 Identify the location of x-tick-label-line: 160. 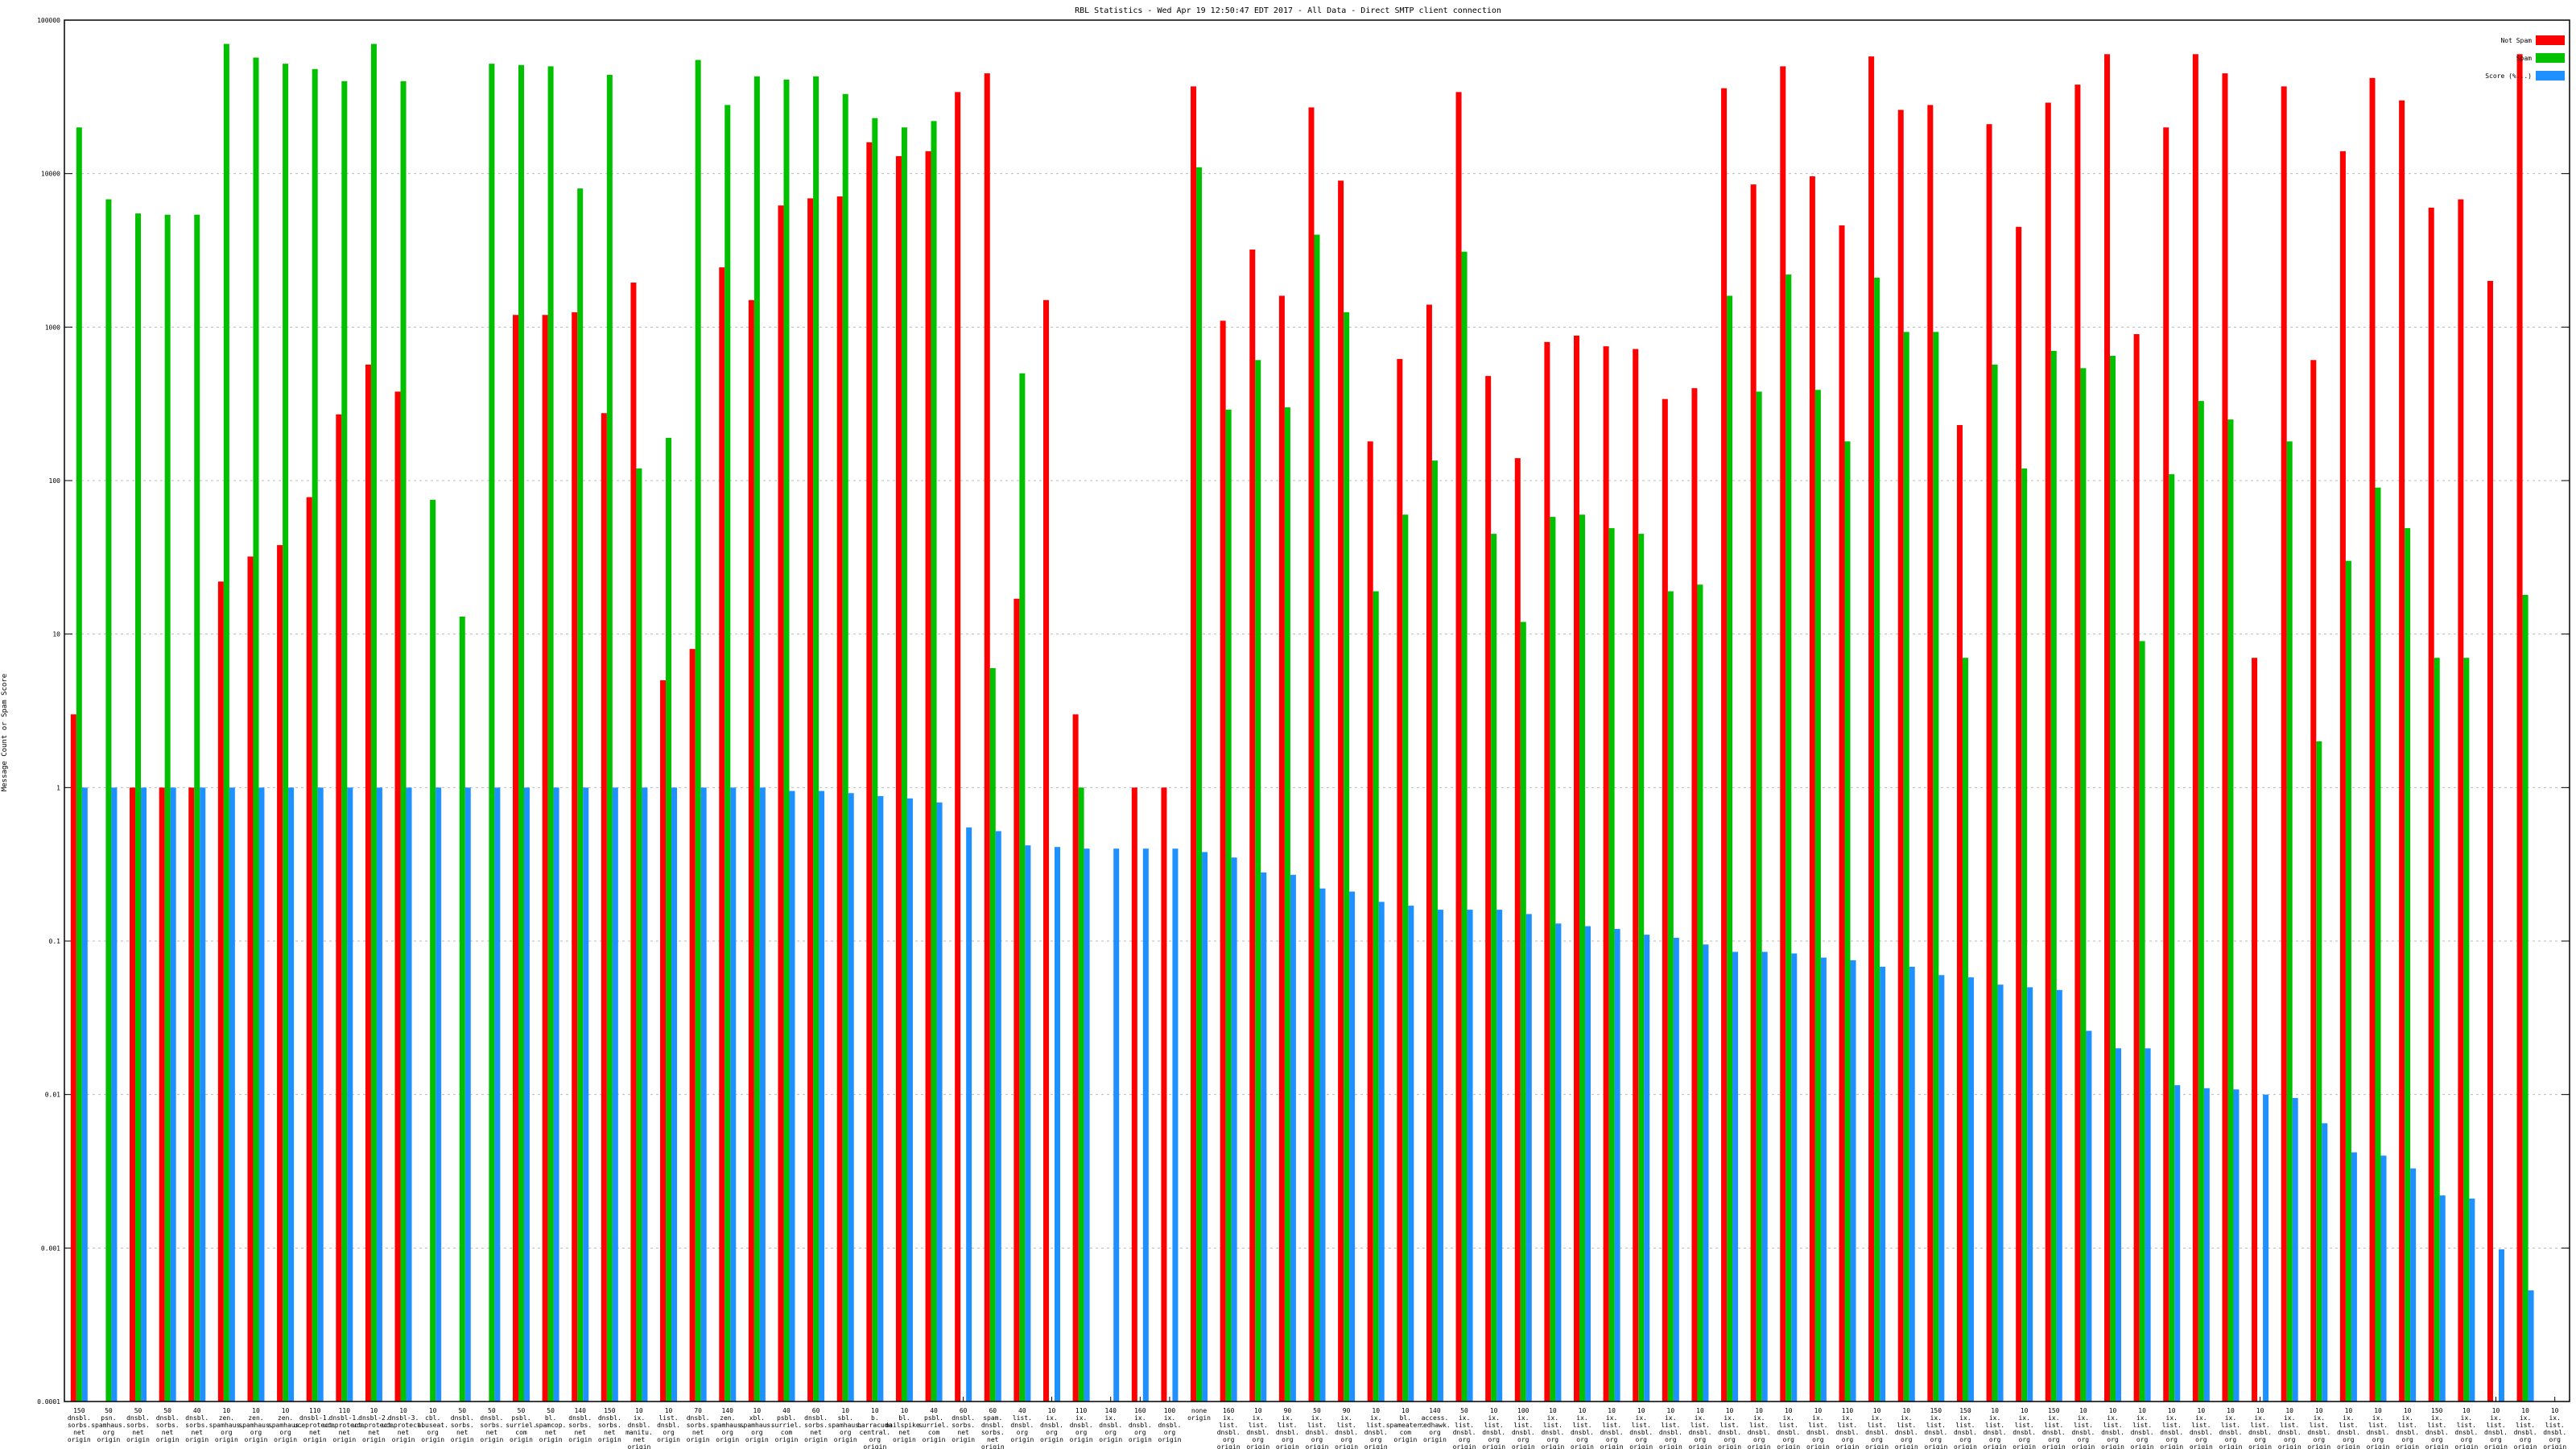
(1229, 1410).